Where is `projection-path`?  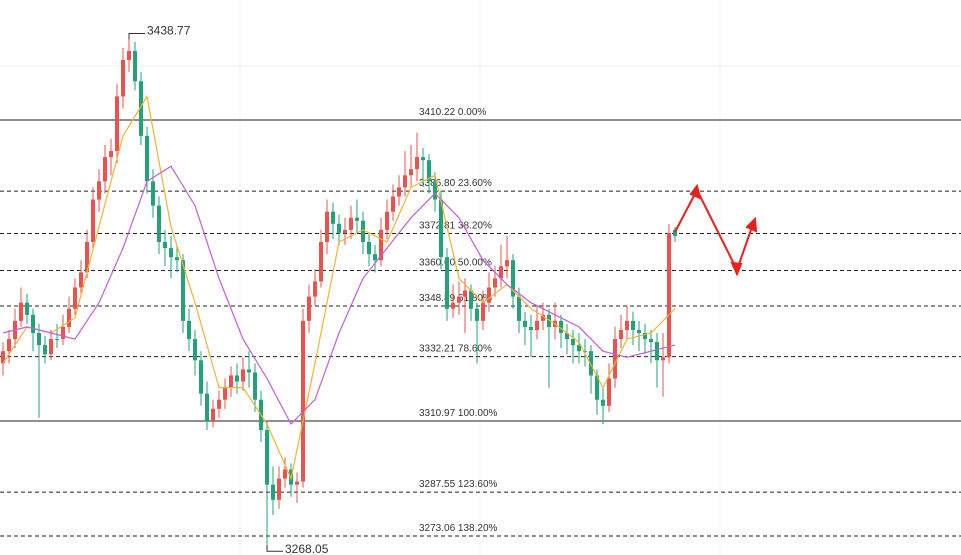
projection-path is located at coordinates (714, 230).